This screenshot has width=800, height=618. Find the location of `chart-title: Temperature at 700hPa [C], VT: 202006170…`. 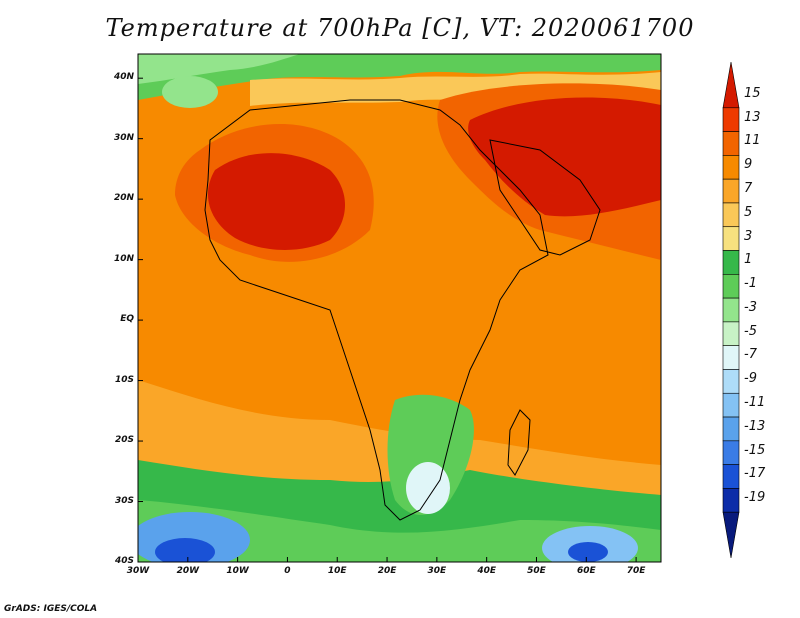

chart-title: Temperature at 700hPa [C], VT: 202006170… is located at coordinates (400, 28).